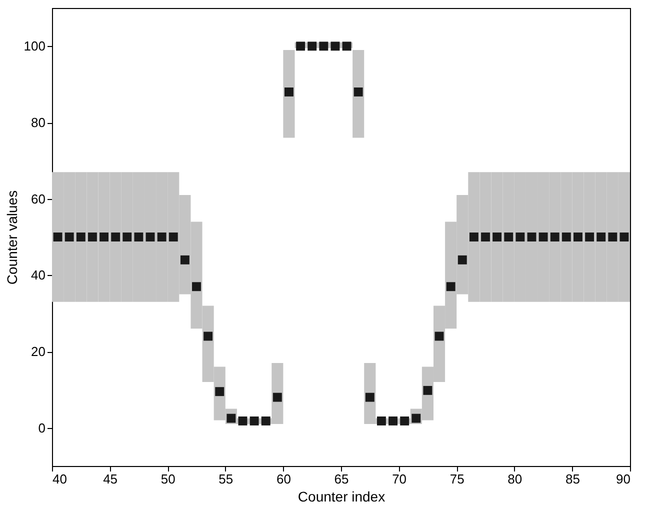 This screenshot has width=646, height=513. I want to click on y-tick-label: 40, so click(38, 275).